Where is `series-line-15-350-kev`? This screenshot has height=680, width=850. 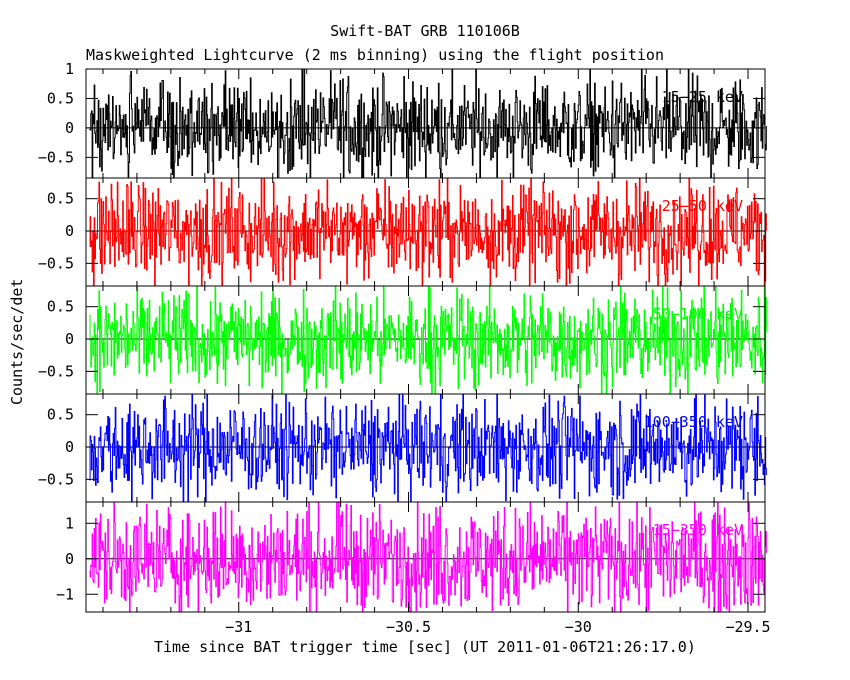 series-line-15-350-kev is located at coordinates (428, 557).